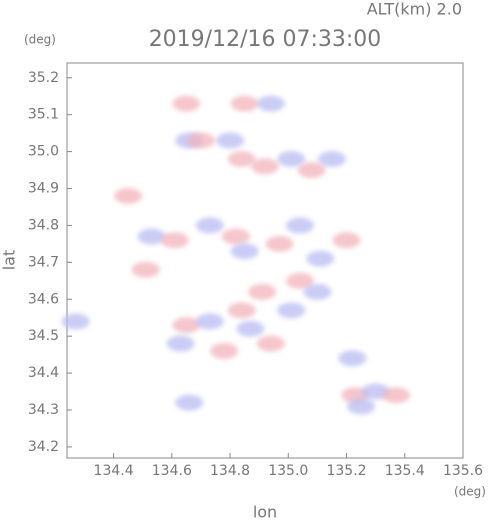  Describe the element at coordinates (470, 492) in the screenshot. I see `x-unit: (deg)` at that location.